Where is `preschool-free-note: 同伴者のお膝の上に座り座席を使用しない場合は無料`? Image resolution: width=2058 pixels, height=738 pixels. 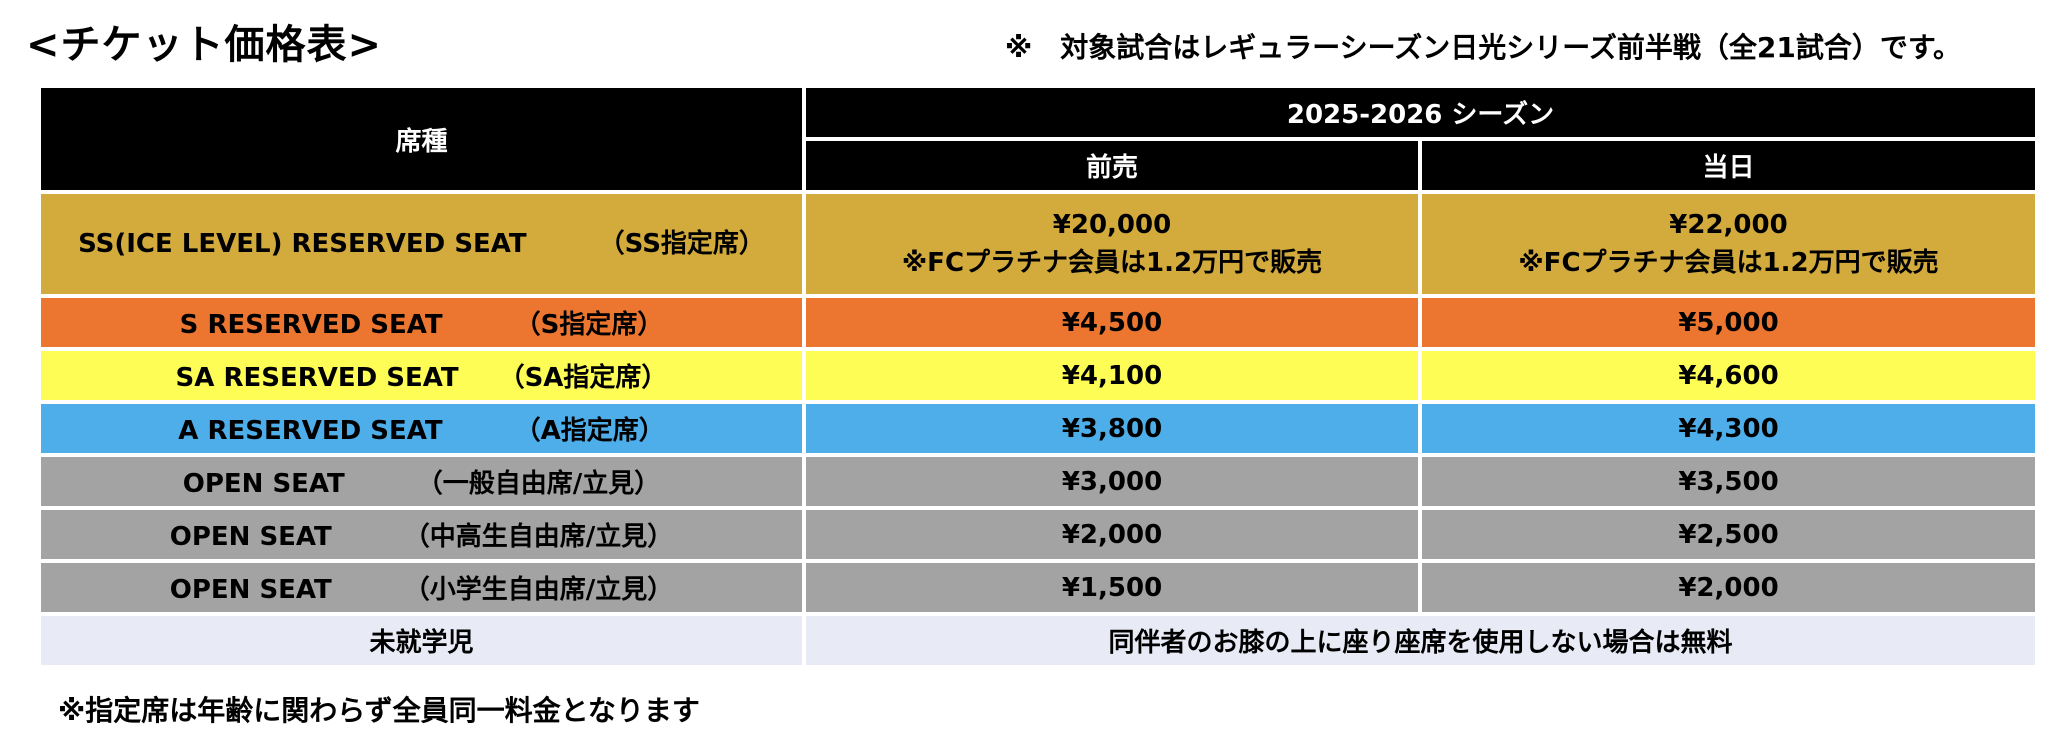 preschool-free-note: 同伴者のお膝の上に座り座席を使用しない場合は無料 is located at coordinates (1420, 640).